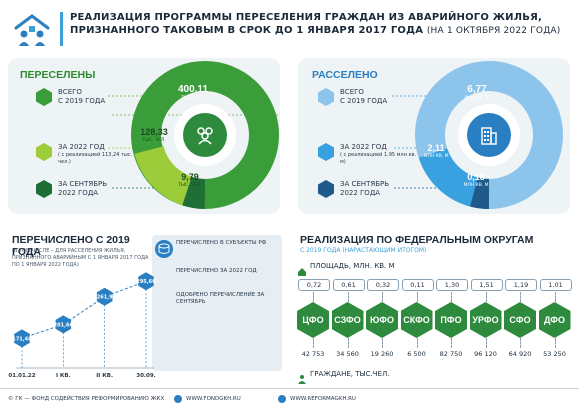  Describe the element at coordinates (382, 320) in the screenshot. I see `district-hex-3: ЮФО` at that location.